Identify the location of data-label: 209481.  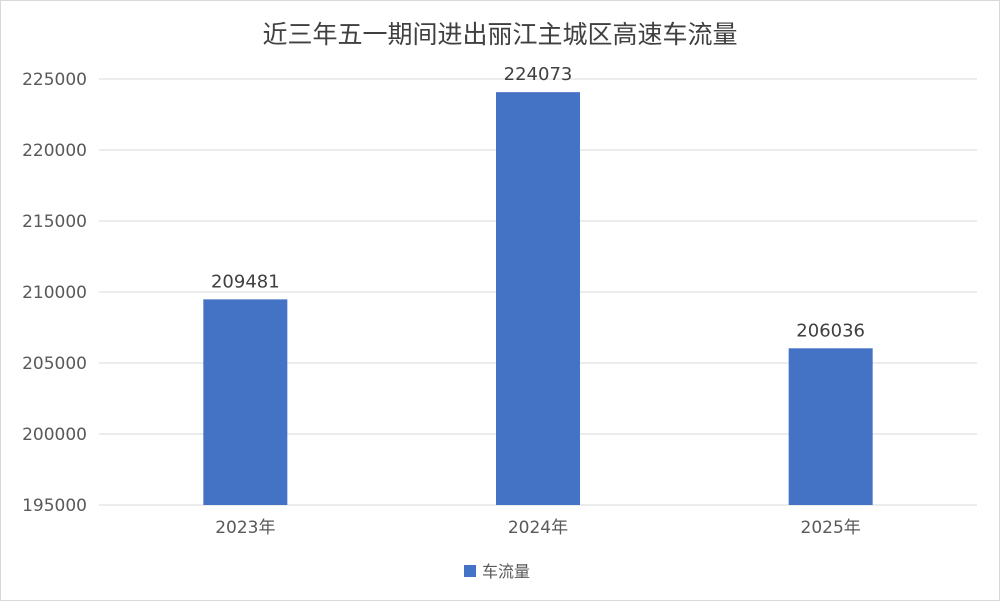
(245, 281).